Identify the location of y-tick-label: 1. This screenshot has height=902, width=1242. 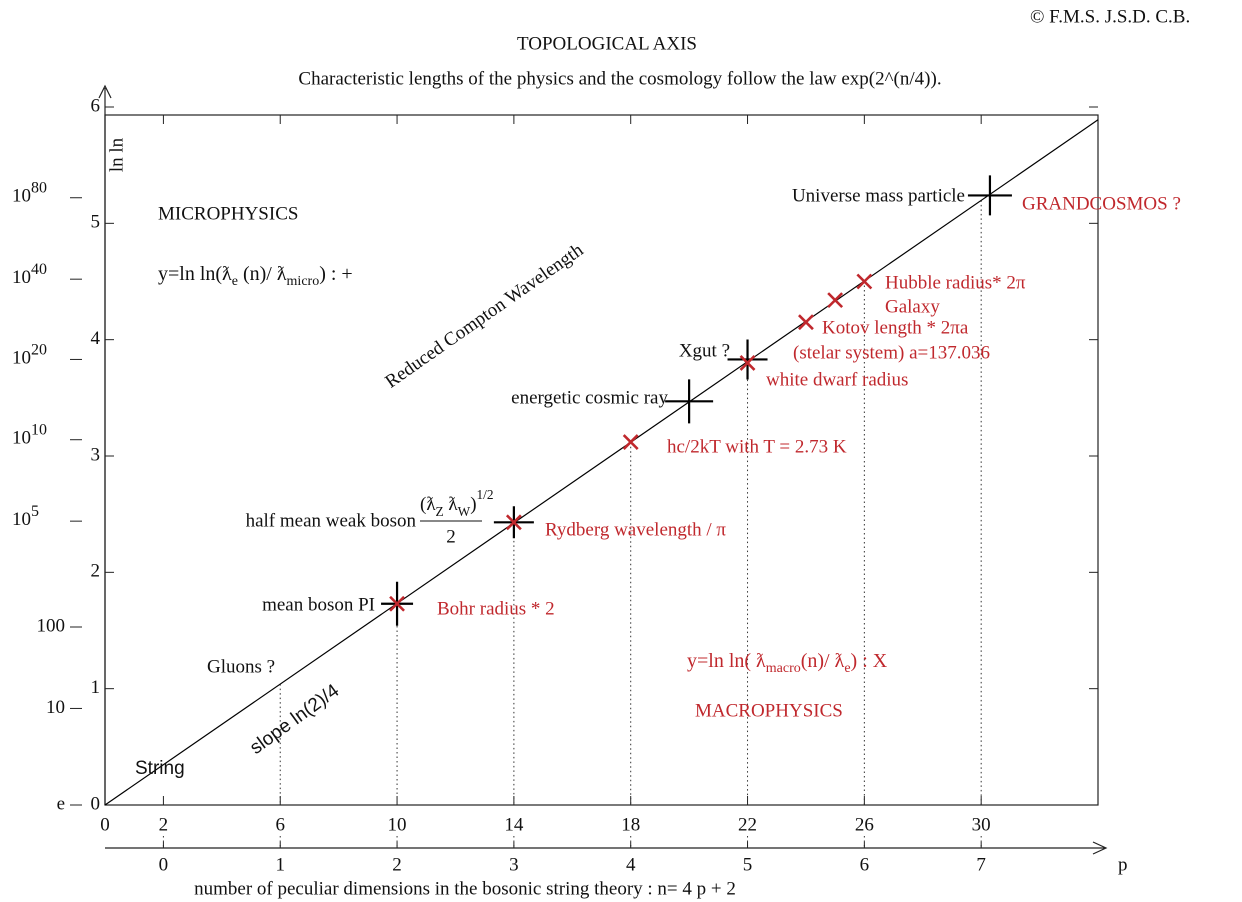
(96, 687).